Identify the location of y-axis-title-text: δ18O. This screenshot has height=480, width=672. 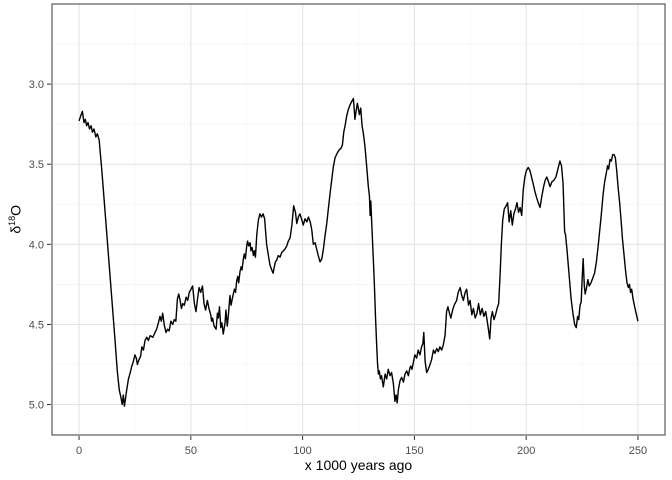
(15, 219).